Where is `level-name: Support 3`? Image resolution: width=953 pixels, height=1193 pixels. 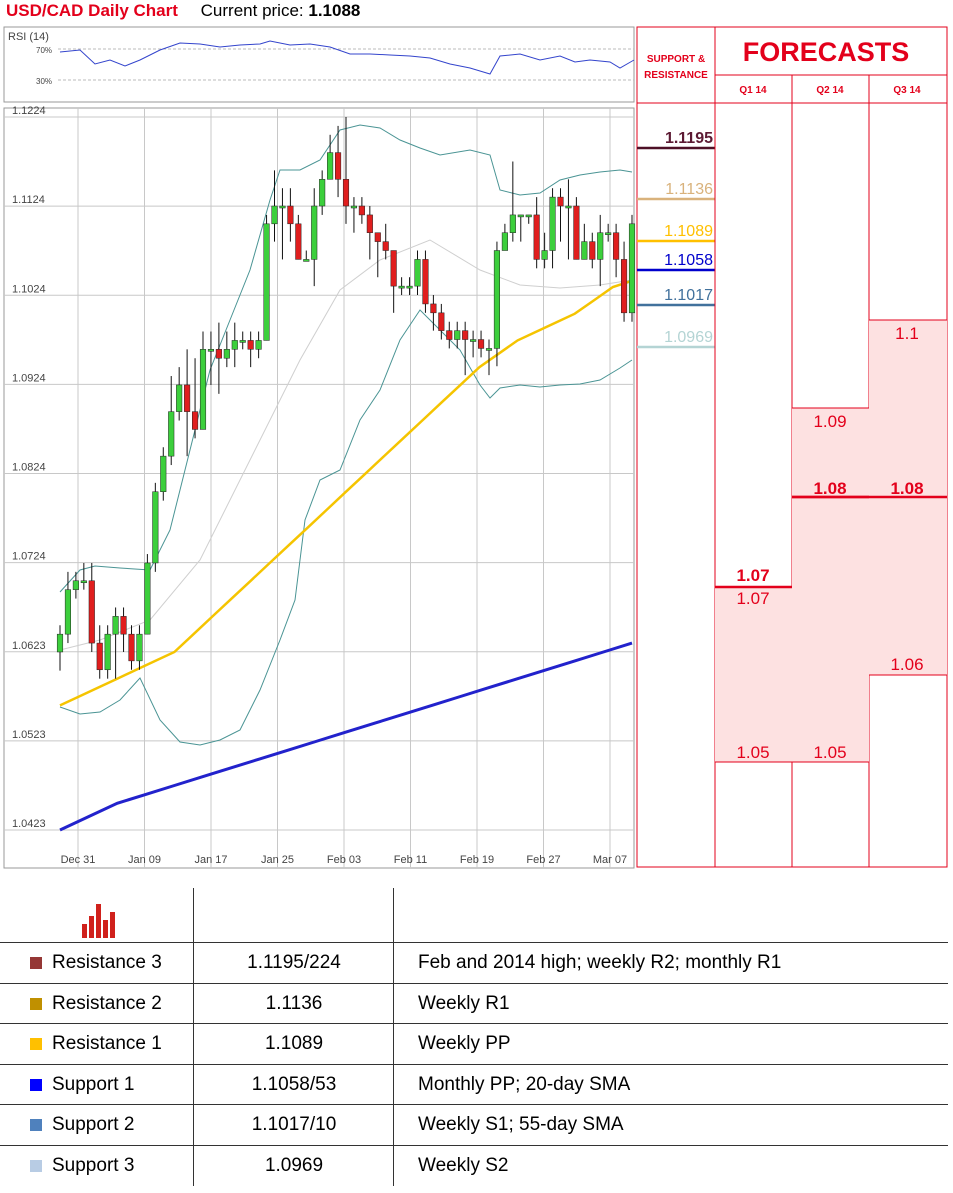 level-name: Support 3 is located at coordinates (93, 1165).